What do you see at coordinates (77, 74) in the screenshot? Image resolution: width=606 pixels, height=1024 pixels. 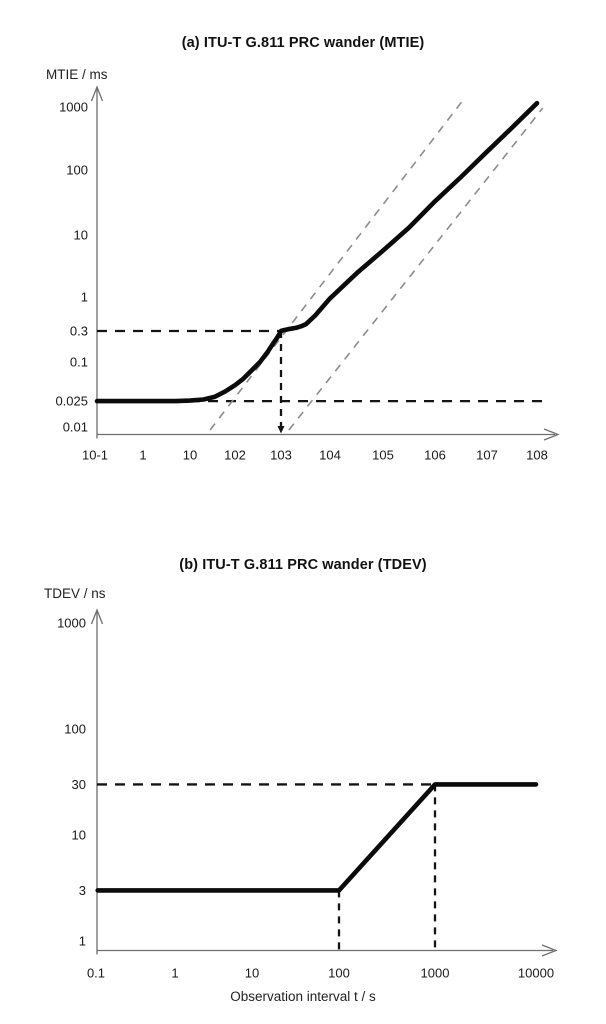 I see `chart-a-y-axis-label: MTIE / ms` at bounding box center [77, 74].